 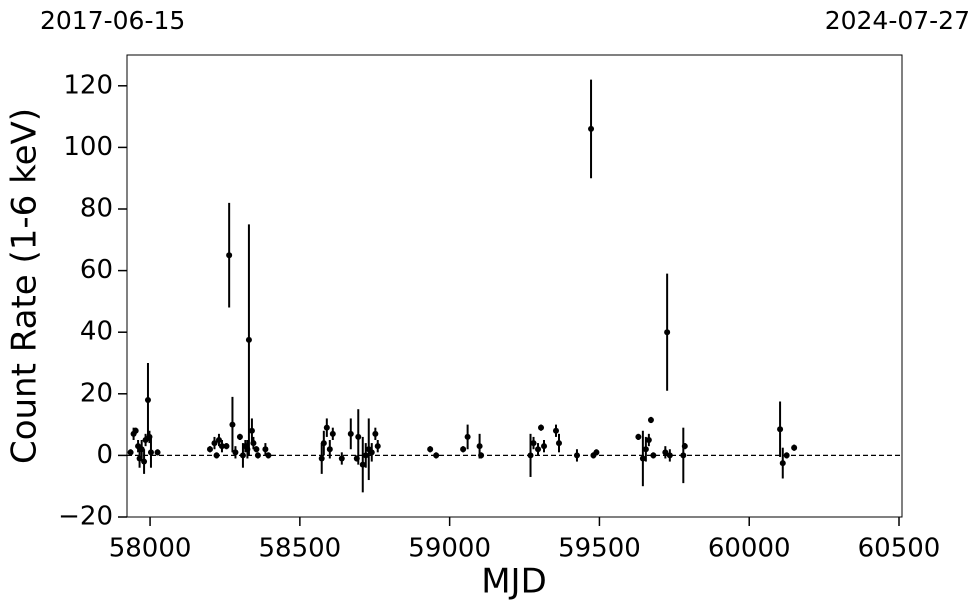 What do you see at coordinates (449, 549) in the screenshot?
I see `x-tick-label: 59000` at bounding box center [449, 549].